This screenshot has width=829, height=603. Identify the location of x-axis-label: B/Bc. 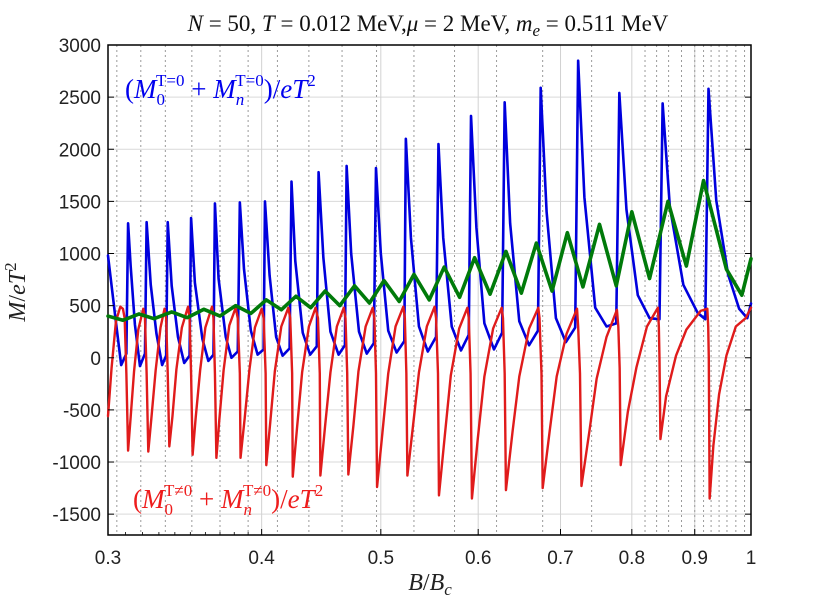
(430, 584).